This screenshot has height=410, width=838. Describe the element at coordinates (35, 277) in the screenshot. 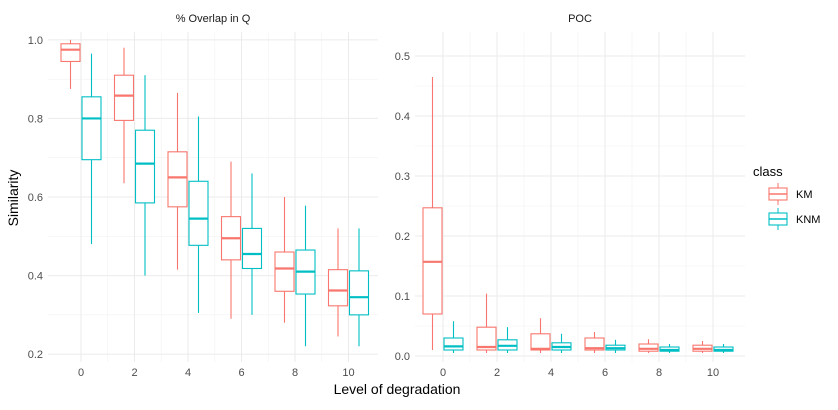

I see `panel-1-y-tick-label: 0.4` at that location.